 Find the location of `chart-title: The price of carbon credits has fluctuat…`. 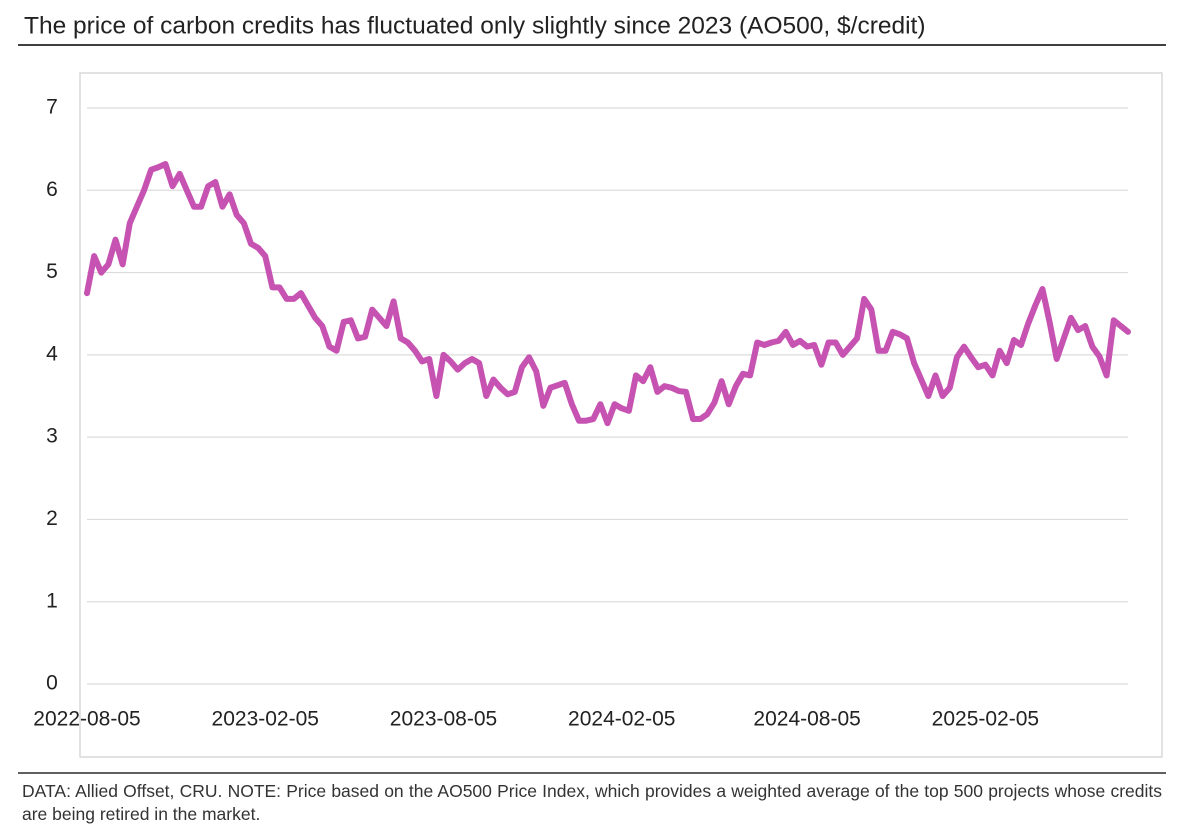

chart-title: The price of carbon credits has fluctuat… is located at coordinates (475, 25).